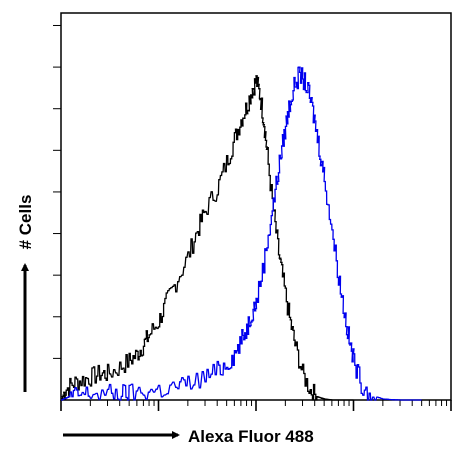 The width and height of the screenshot is (459, 457). What do you see at coordinates (251, 436) in the screenshot?
I see `x-axis-label: Alexa Fluor 488` at bounding box center [251, 436].